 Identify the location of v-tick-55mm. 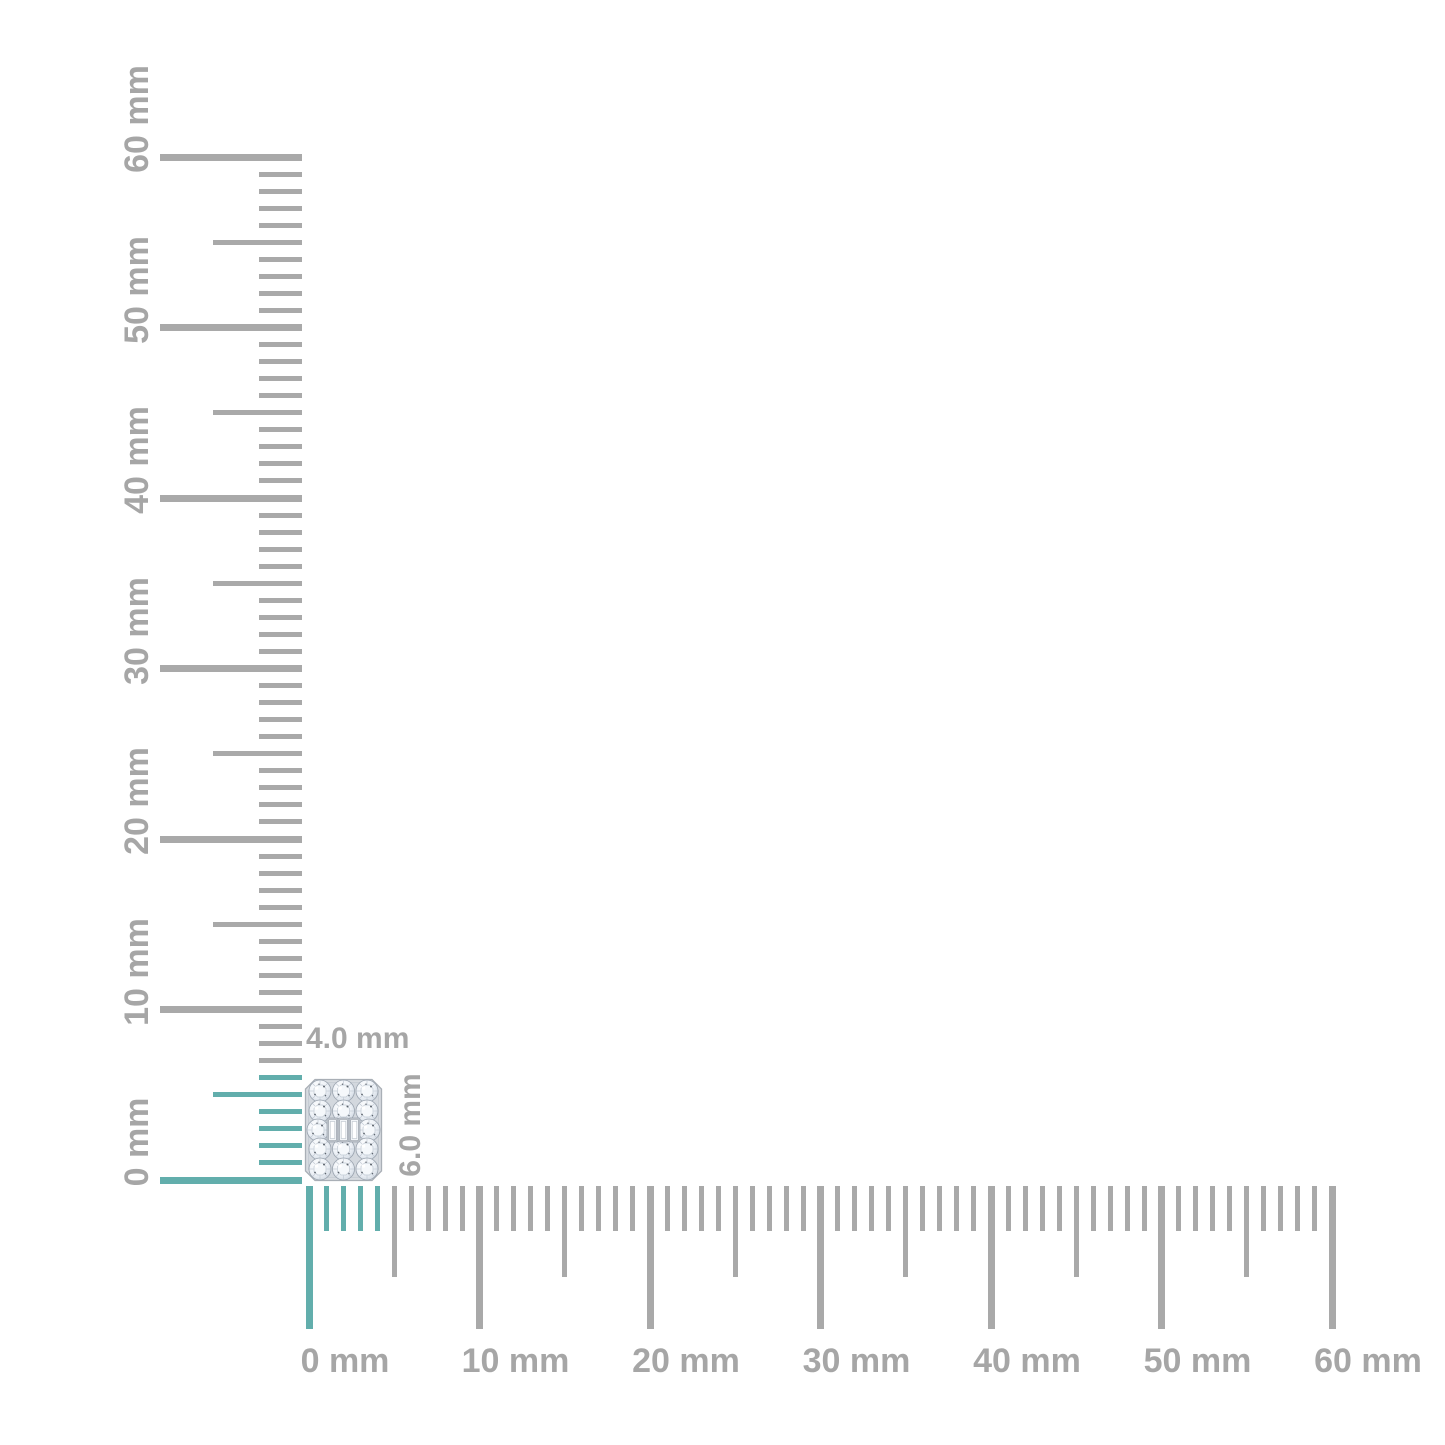
(257, 242).